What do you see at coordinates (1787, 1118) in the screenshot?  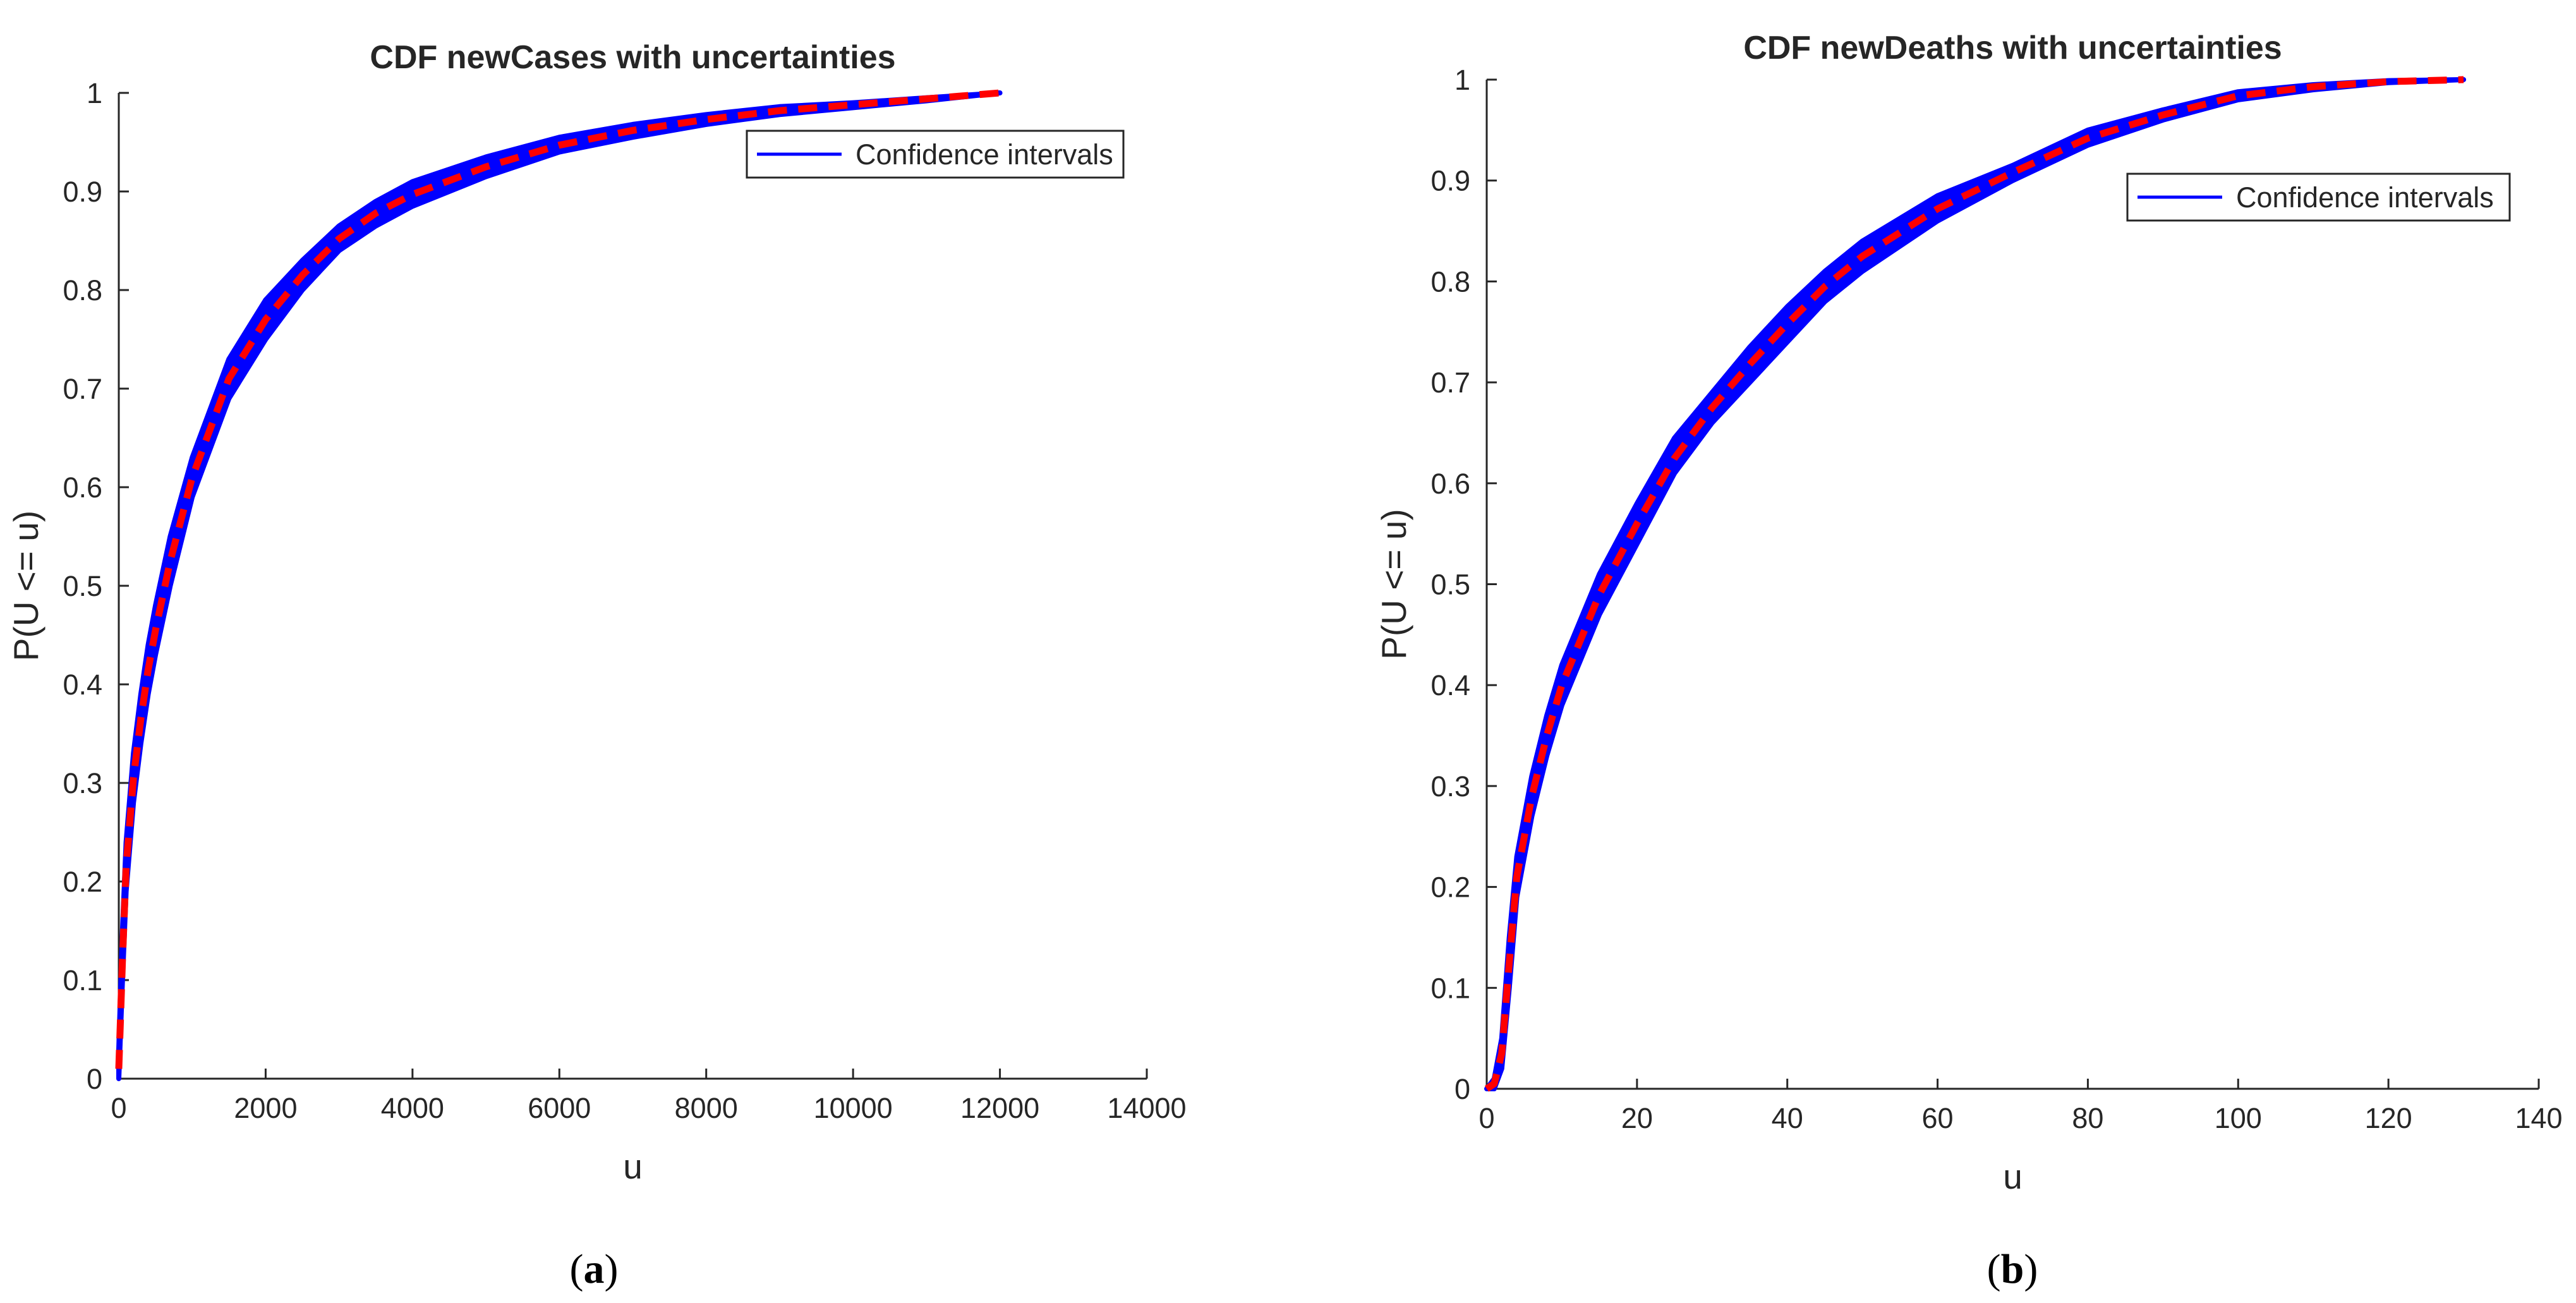 I see `x-tick-label: 40` at bounding box center [1787, 1118].